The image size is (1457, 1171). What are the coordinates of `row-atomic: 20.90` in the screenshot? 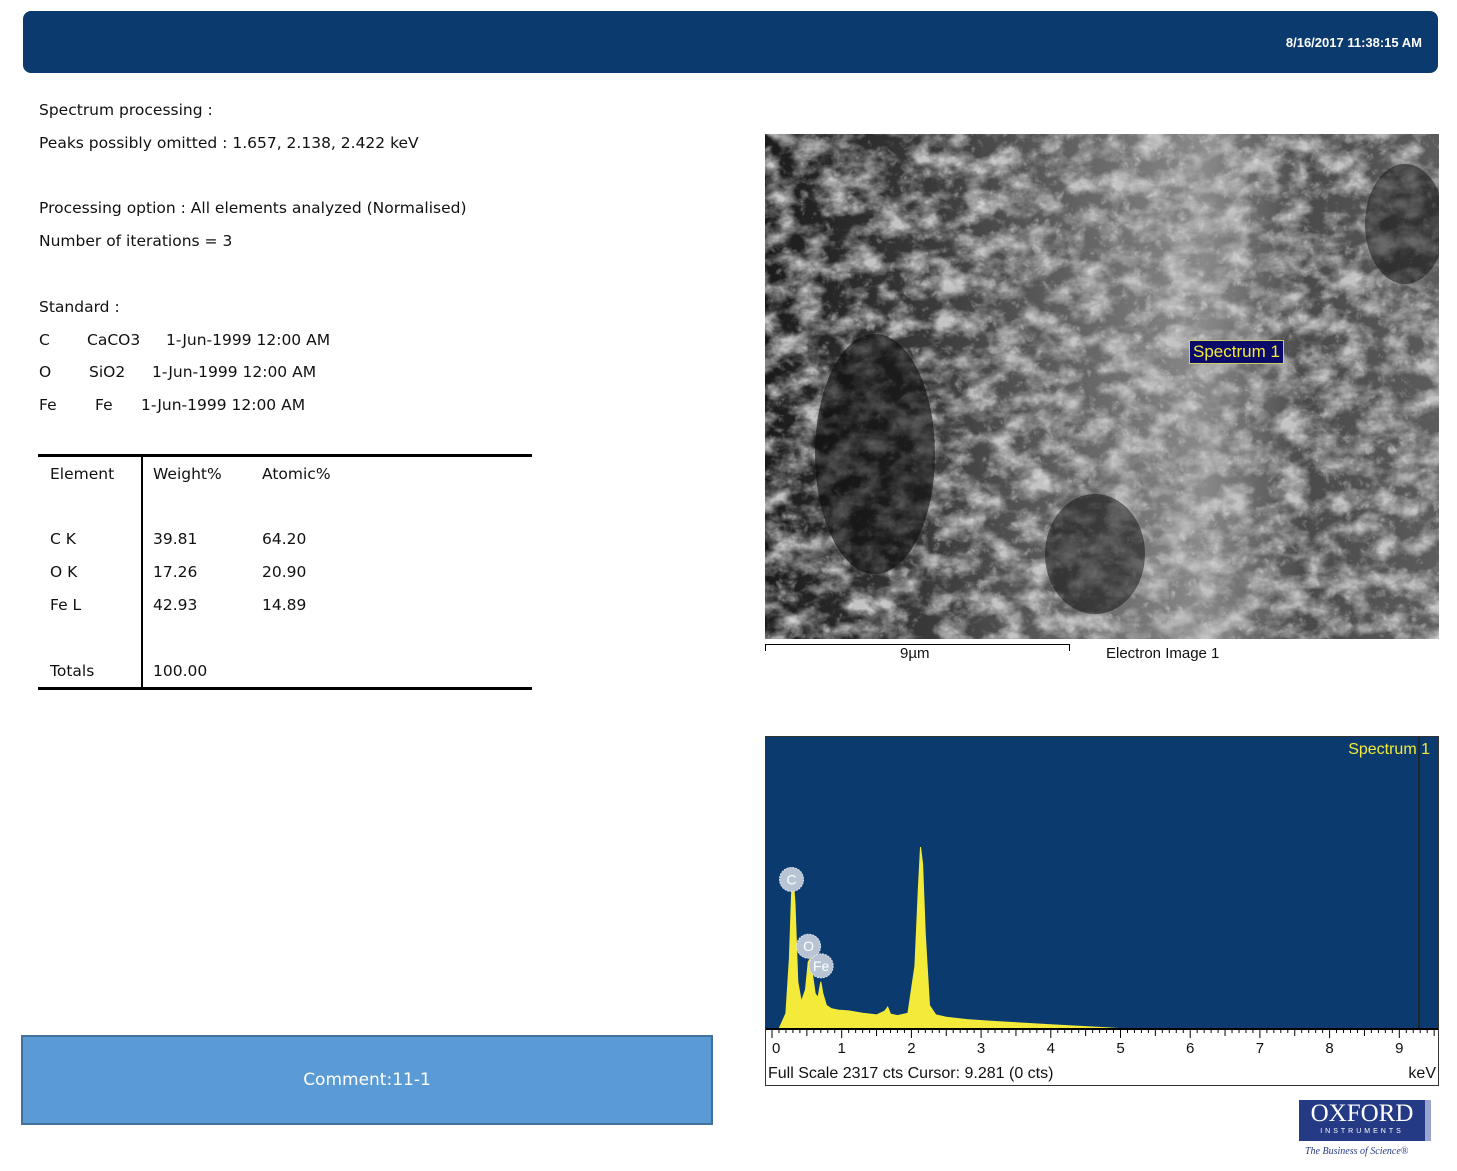 It's located at (284, 572).